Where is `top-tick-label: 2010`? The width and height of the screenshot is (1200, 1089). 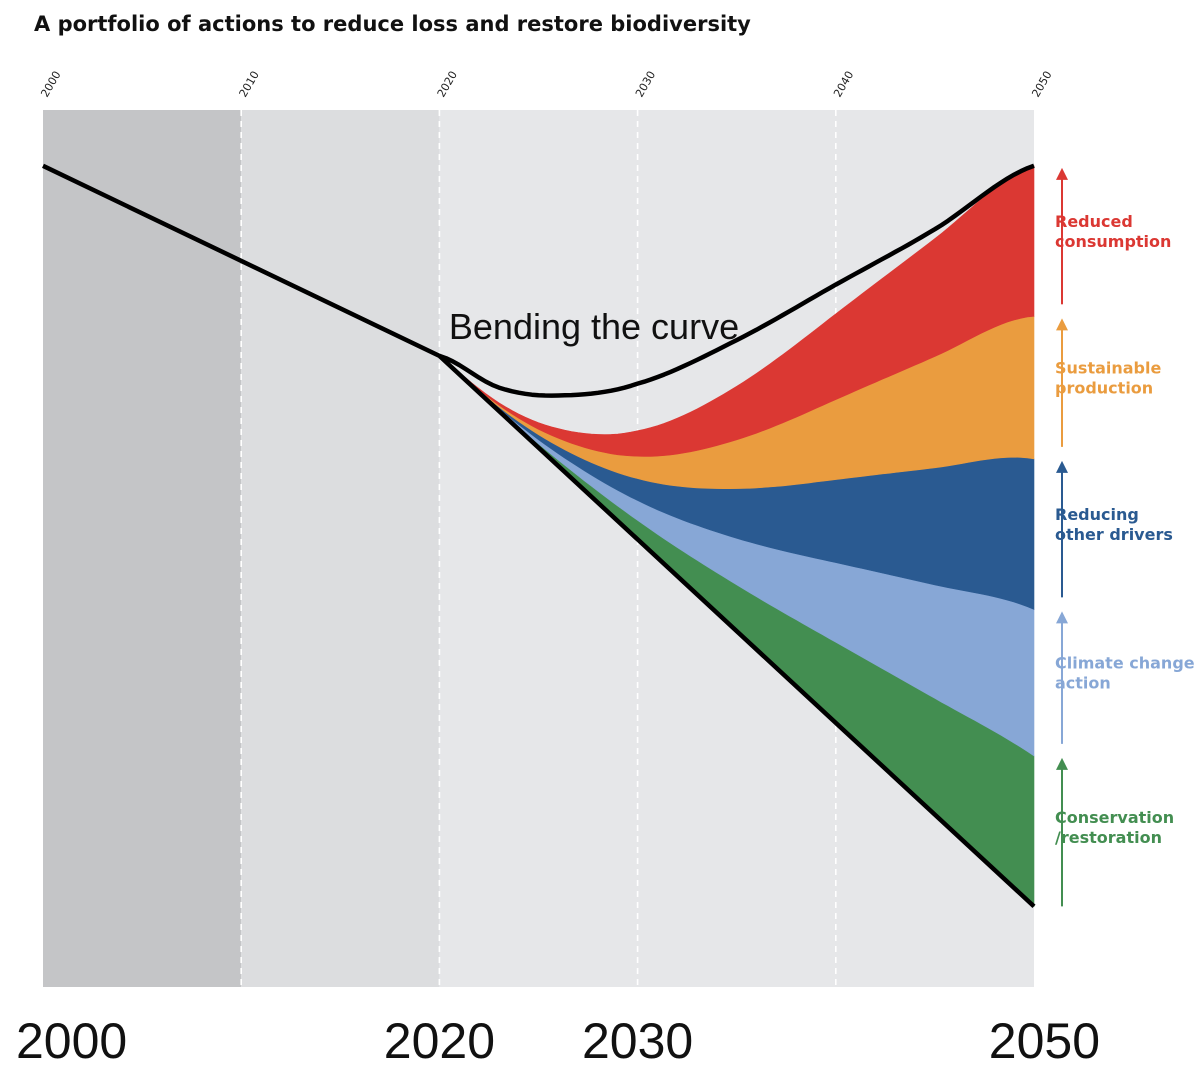
top-tick-label: 2010 is located at coordinates (249, 84).